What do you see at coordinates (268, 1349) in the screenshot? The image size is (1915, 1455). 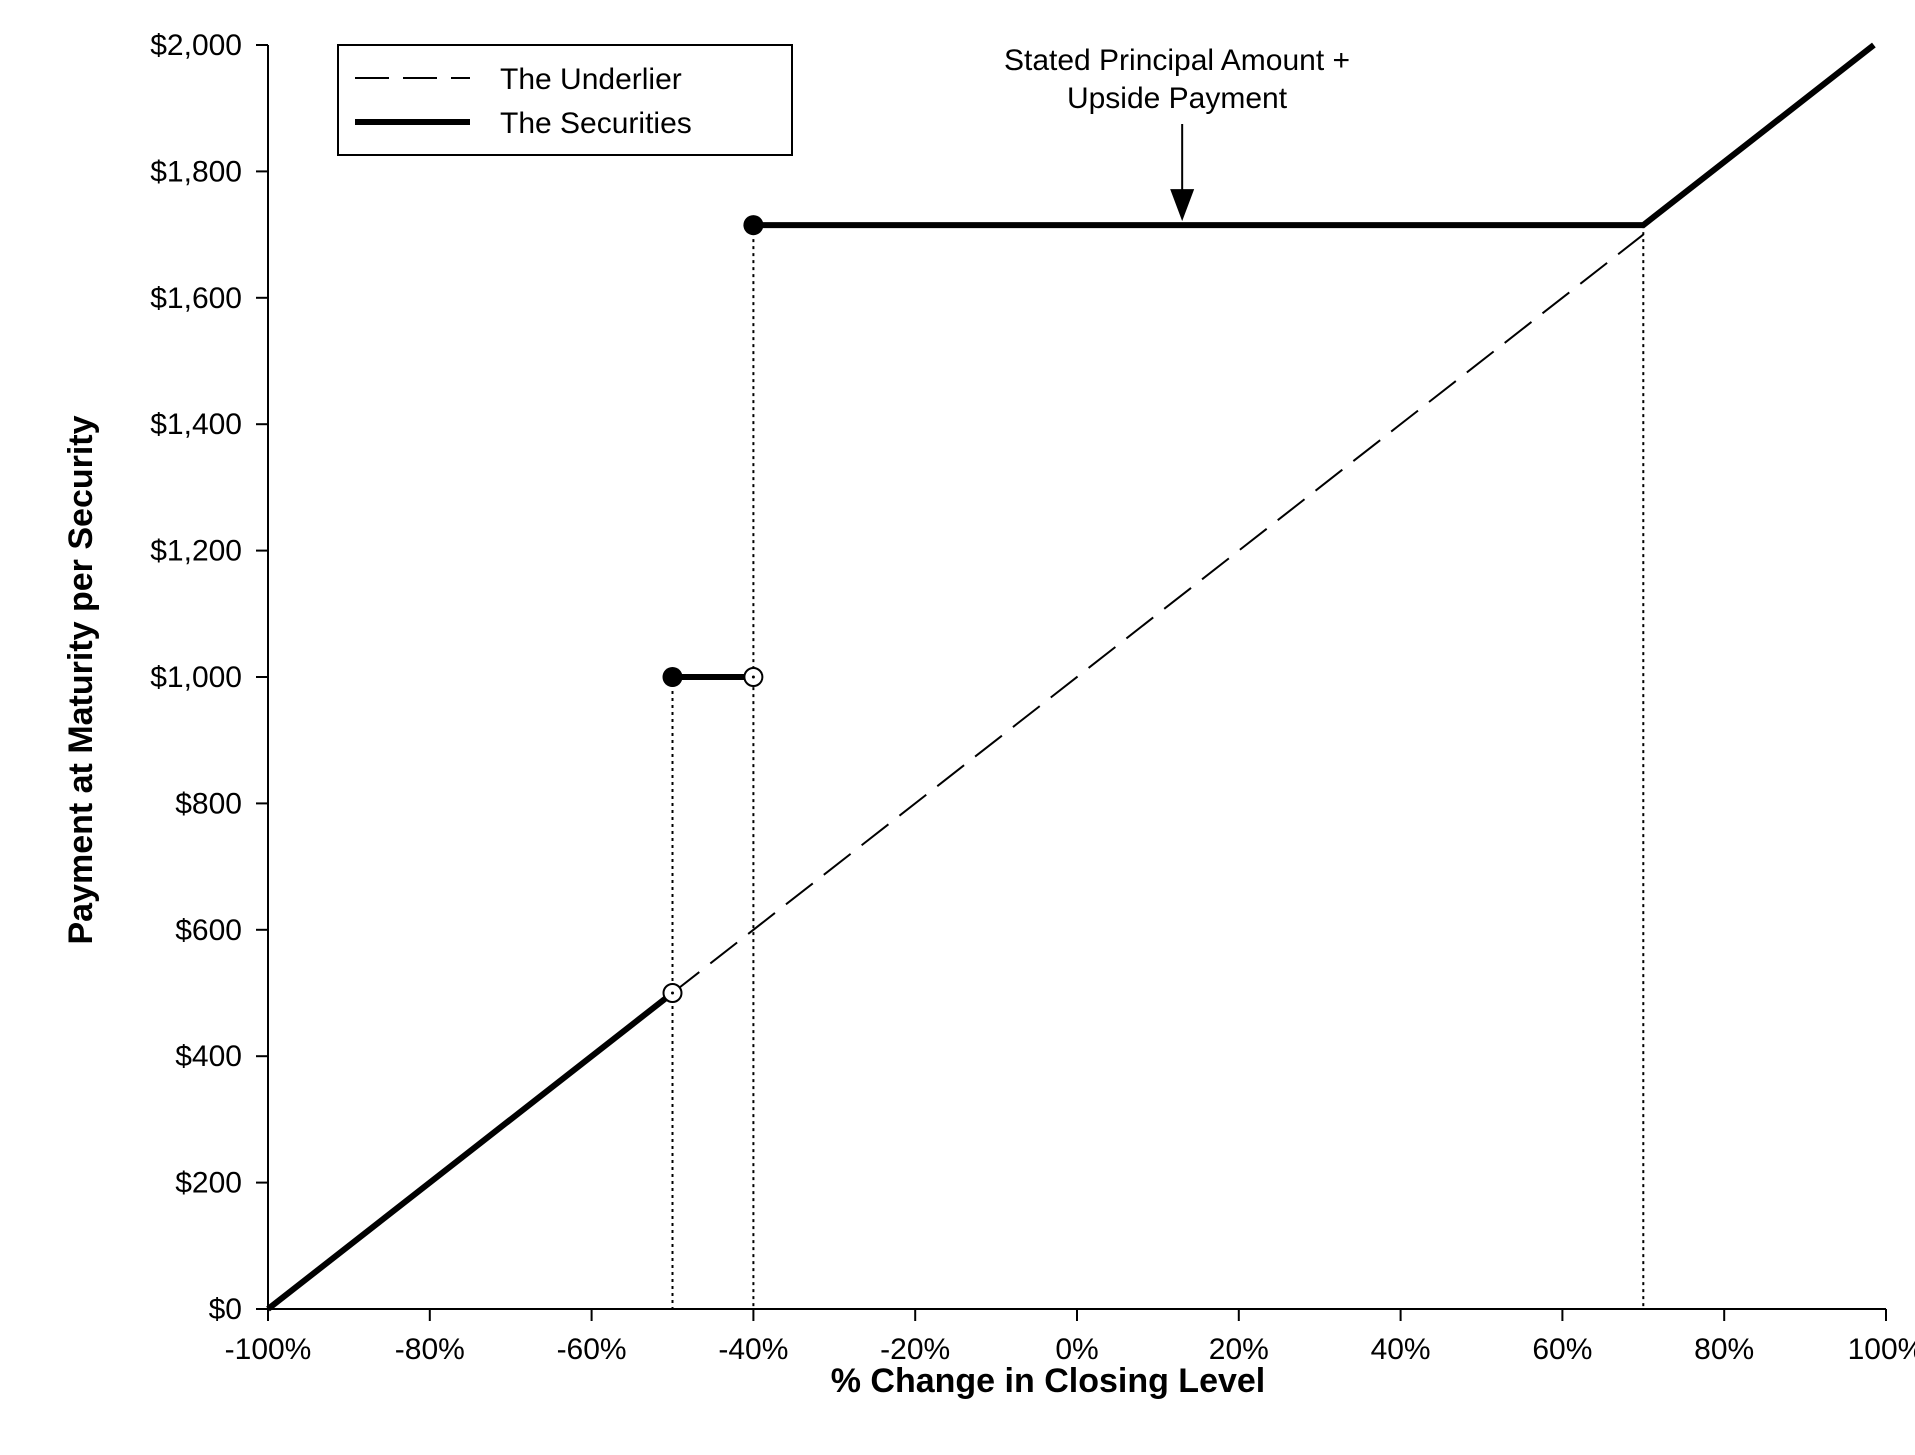 I see `x-tick-label: -100%` at bounding box center [268, 1349].